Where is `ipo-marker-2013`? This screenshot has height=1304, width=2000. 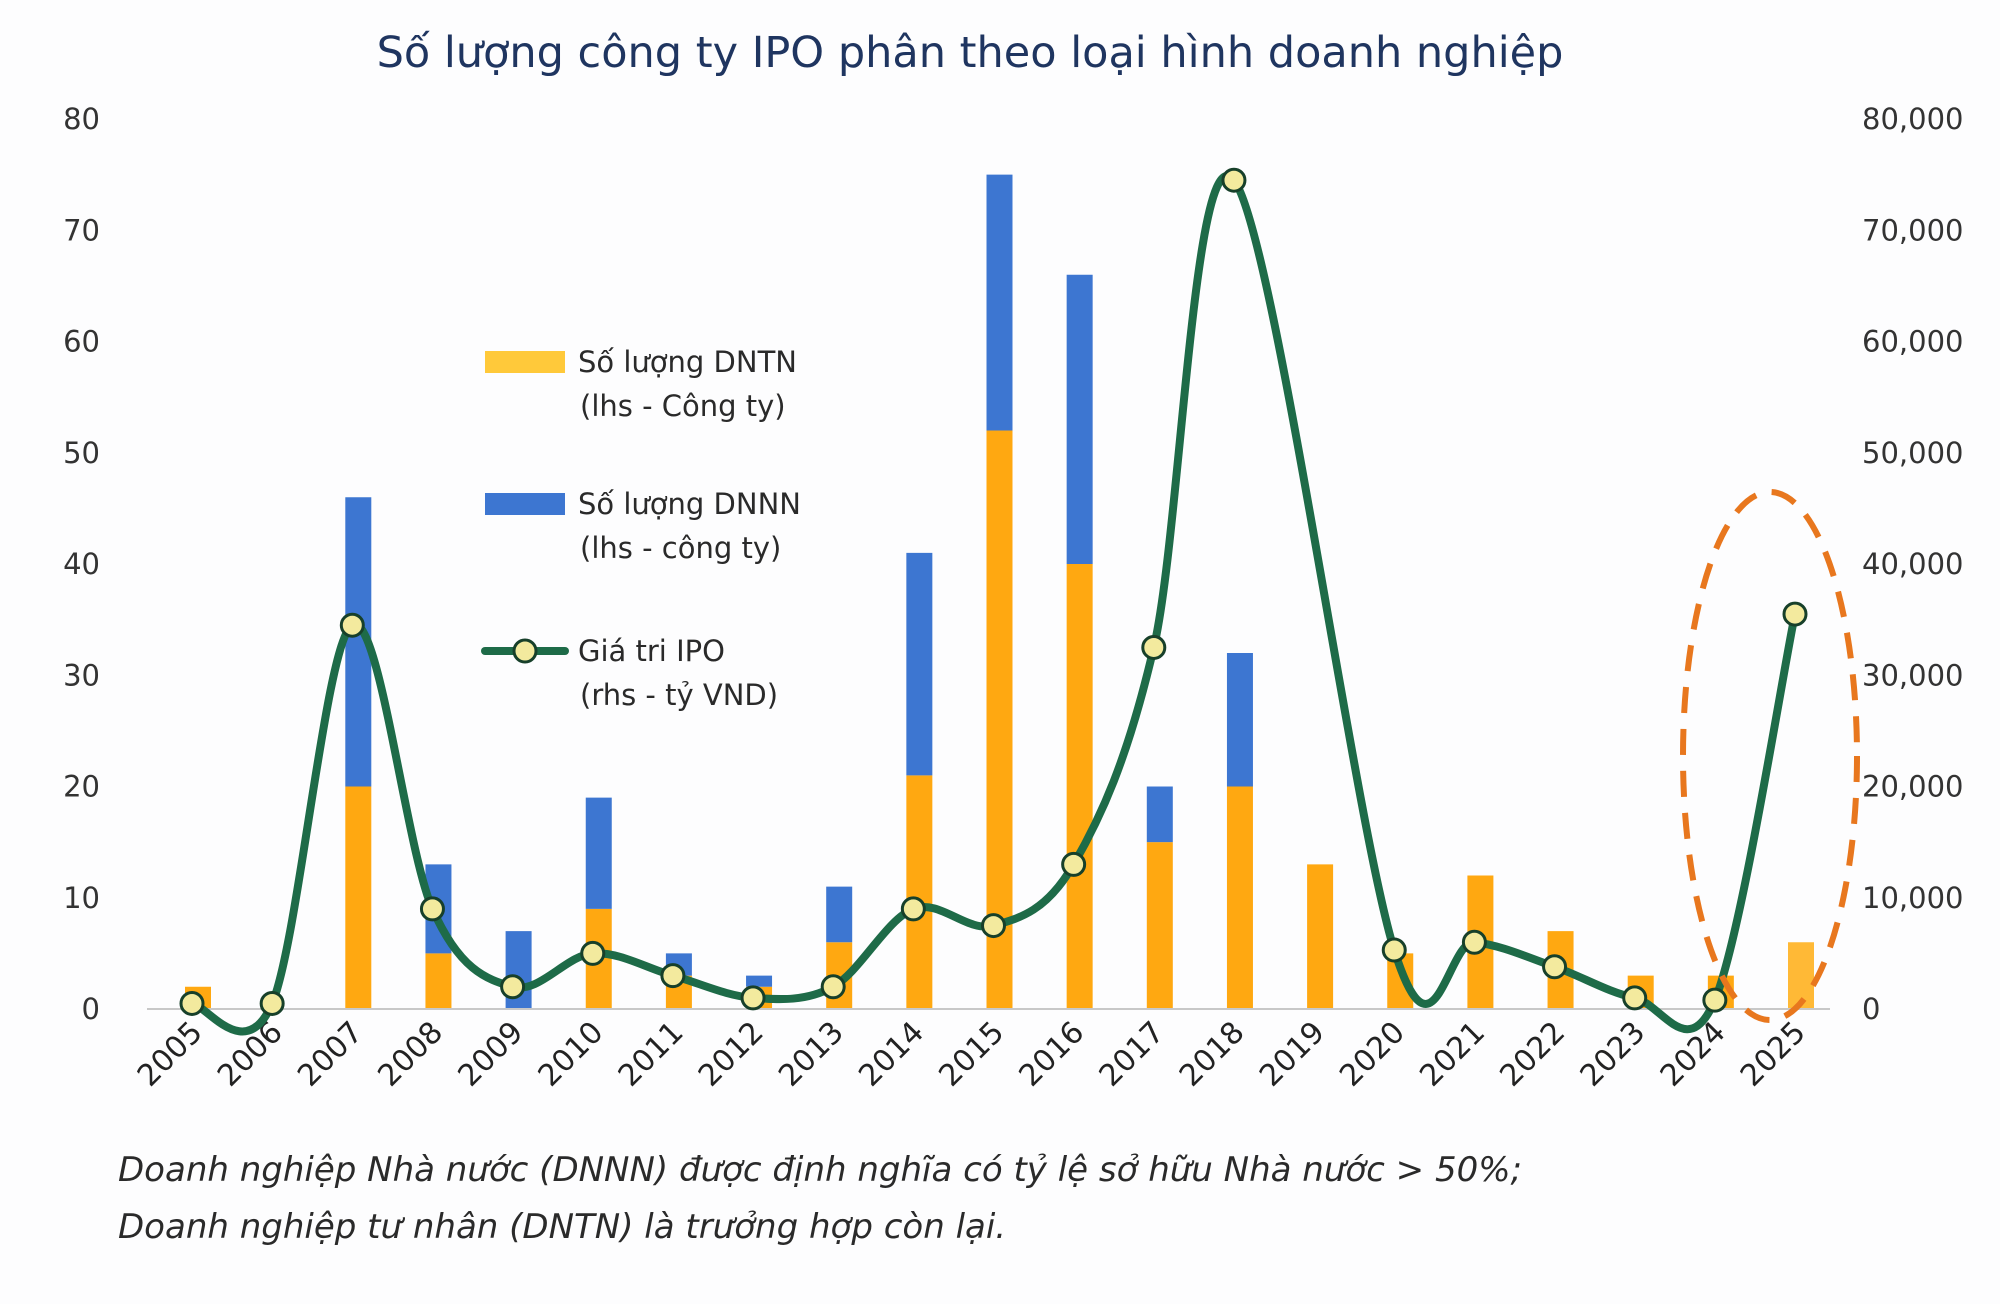 ipo-marker-2013 is located at coordinates (833, 987).